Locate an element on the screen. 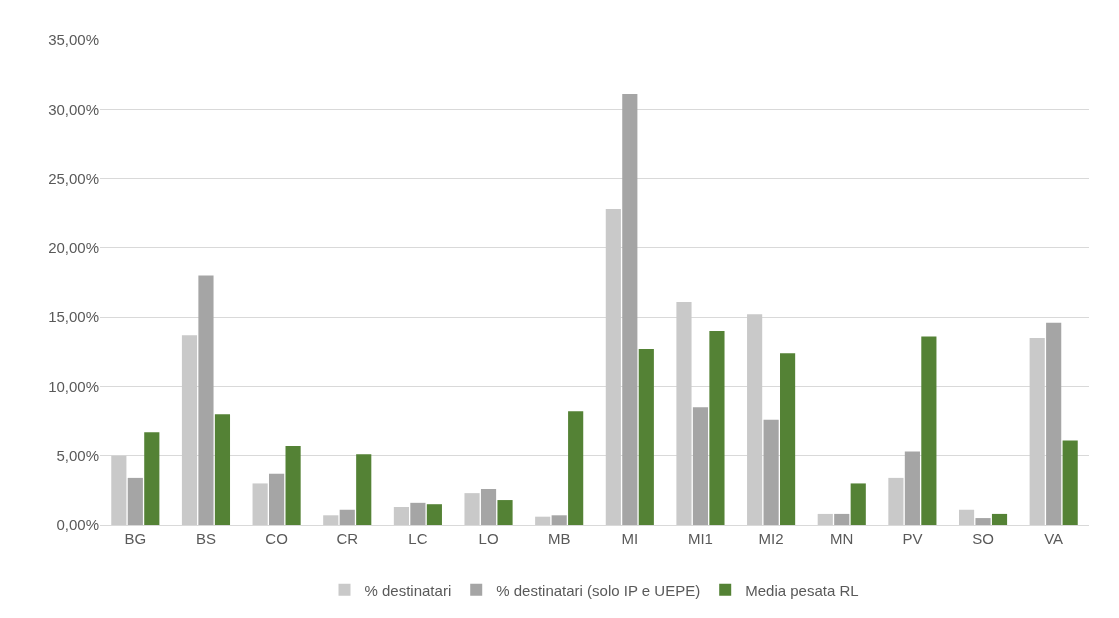  x-tick-label: MN is located at coordinates (842, 538).